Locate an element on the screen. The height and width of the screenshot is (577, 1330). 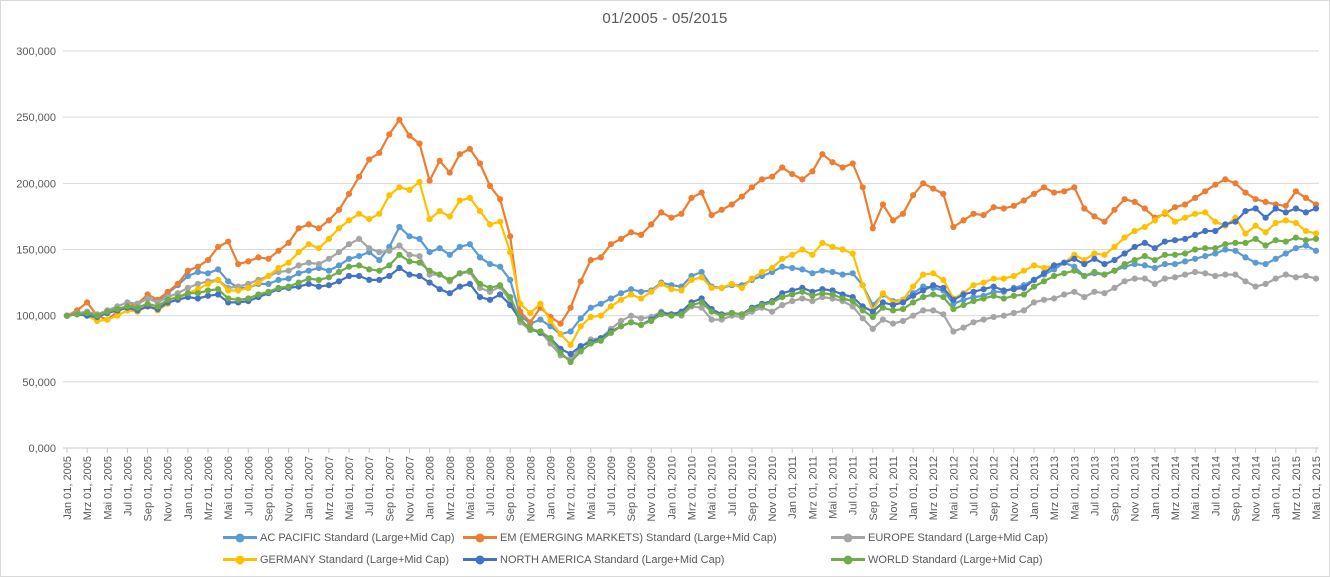
y-axis-label: 150,000 is located at coordinates (36, 251).